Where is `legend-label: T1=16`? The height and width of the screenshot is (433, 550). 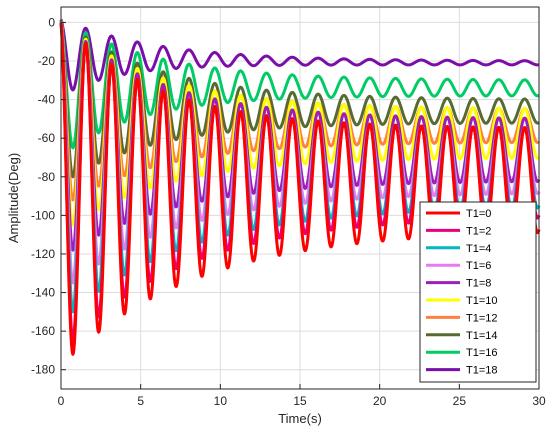
legend-label: T1=16 is located at coordinates (482, 353).